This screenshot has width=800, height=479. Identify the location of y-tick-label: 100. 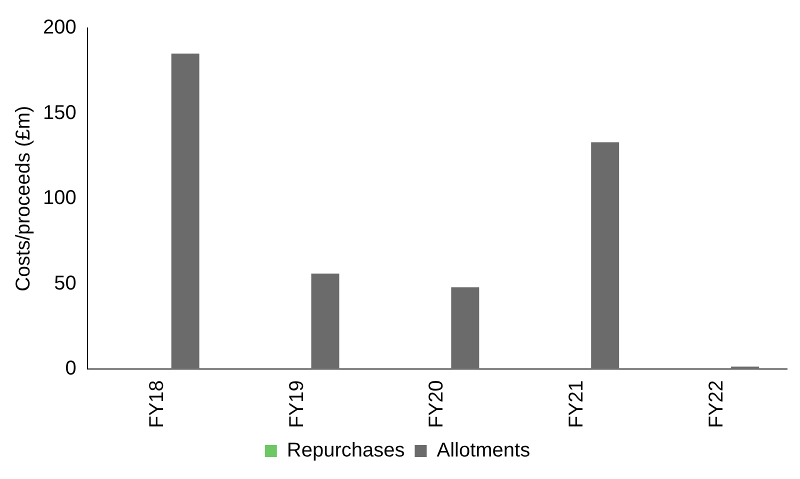
(59, 198).